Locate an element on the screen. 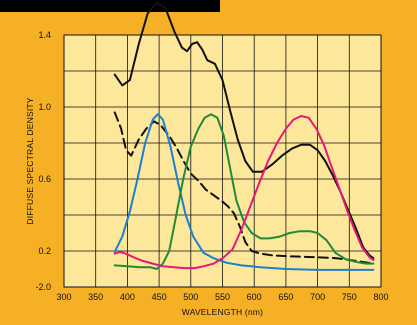 This screenshot has width=417, height=325. y-tick-labels: 1.81.41.00.60.2-2.0 is located at coordinates (43, 161).